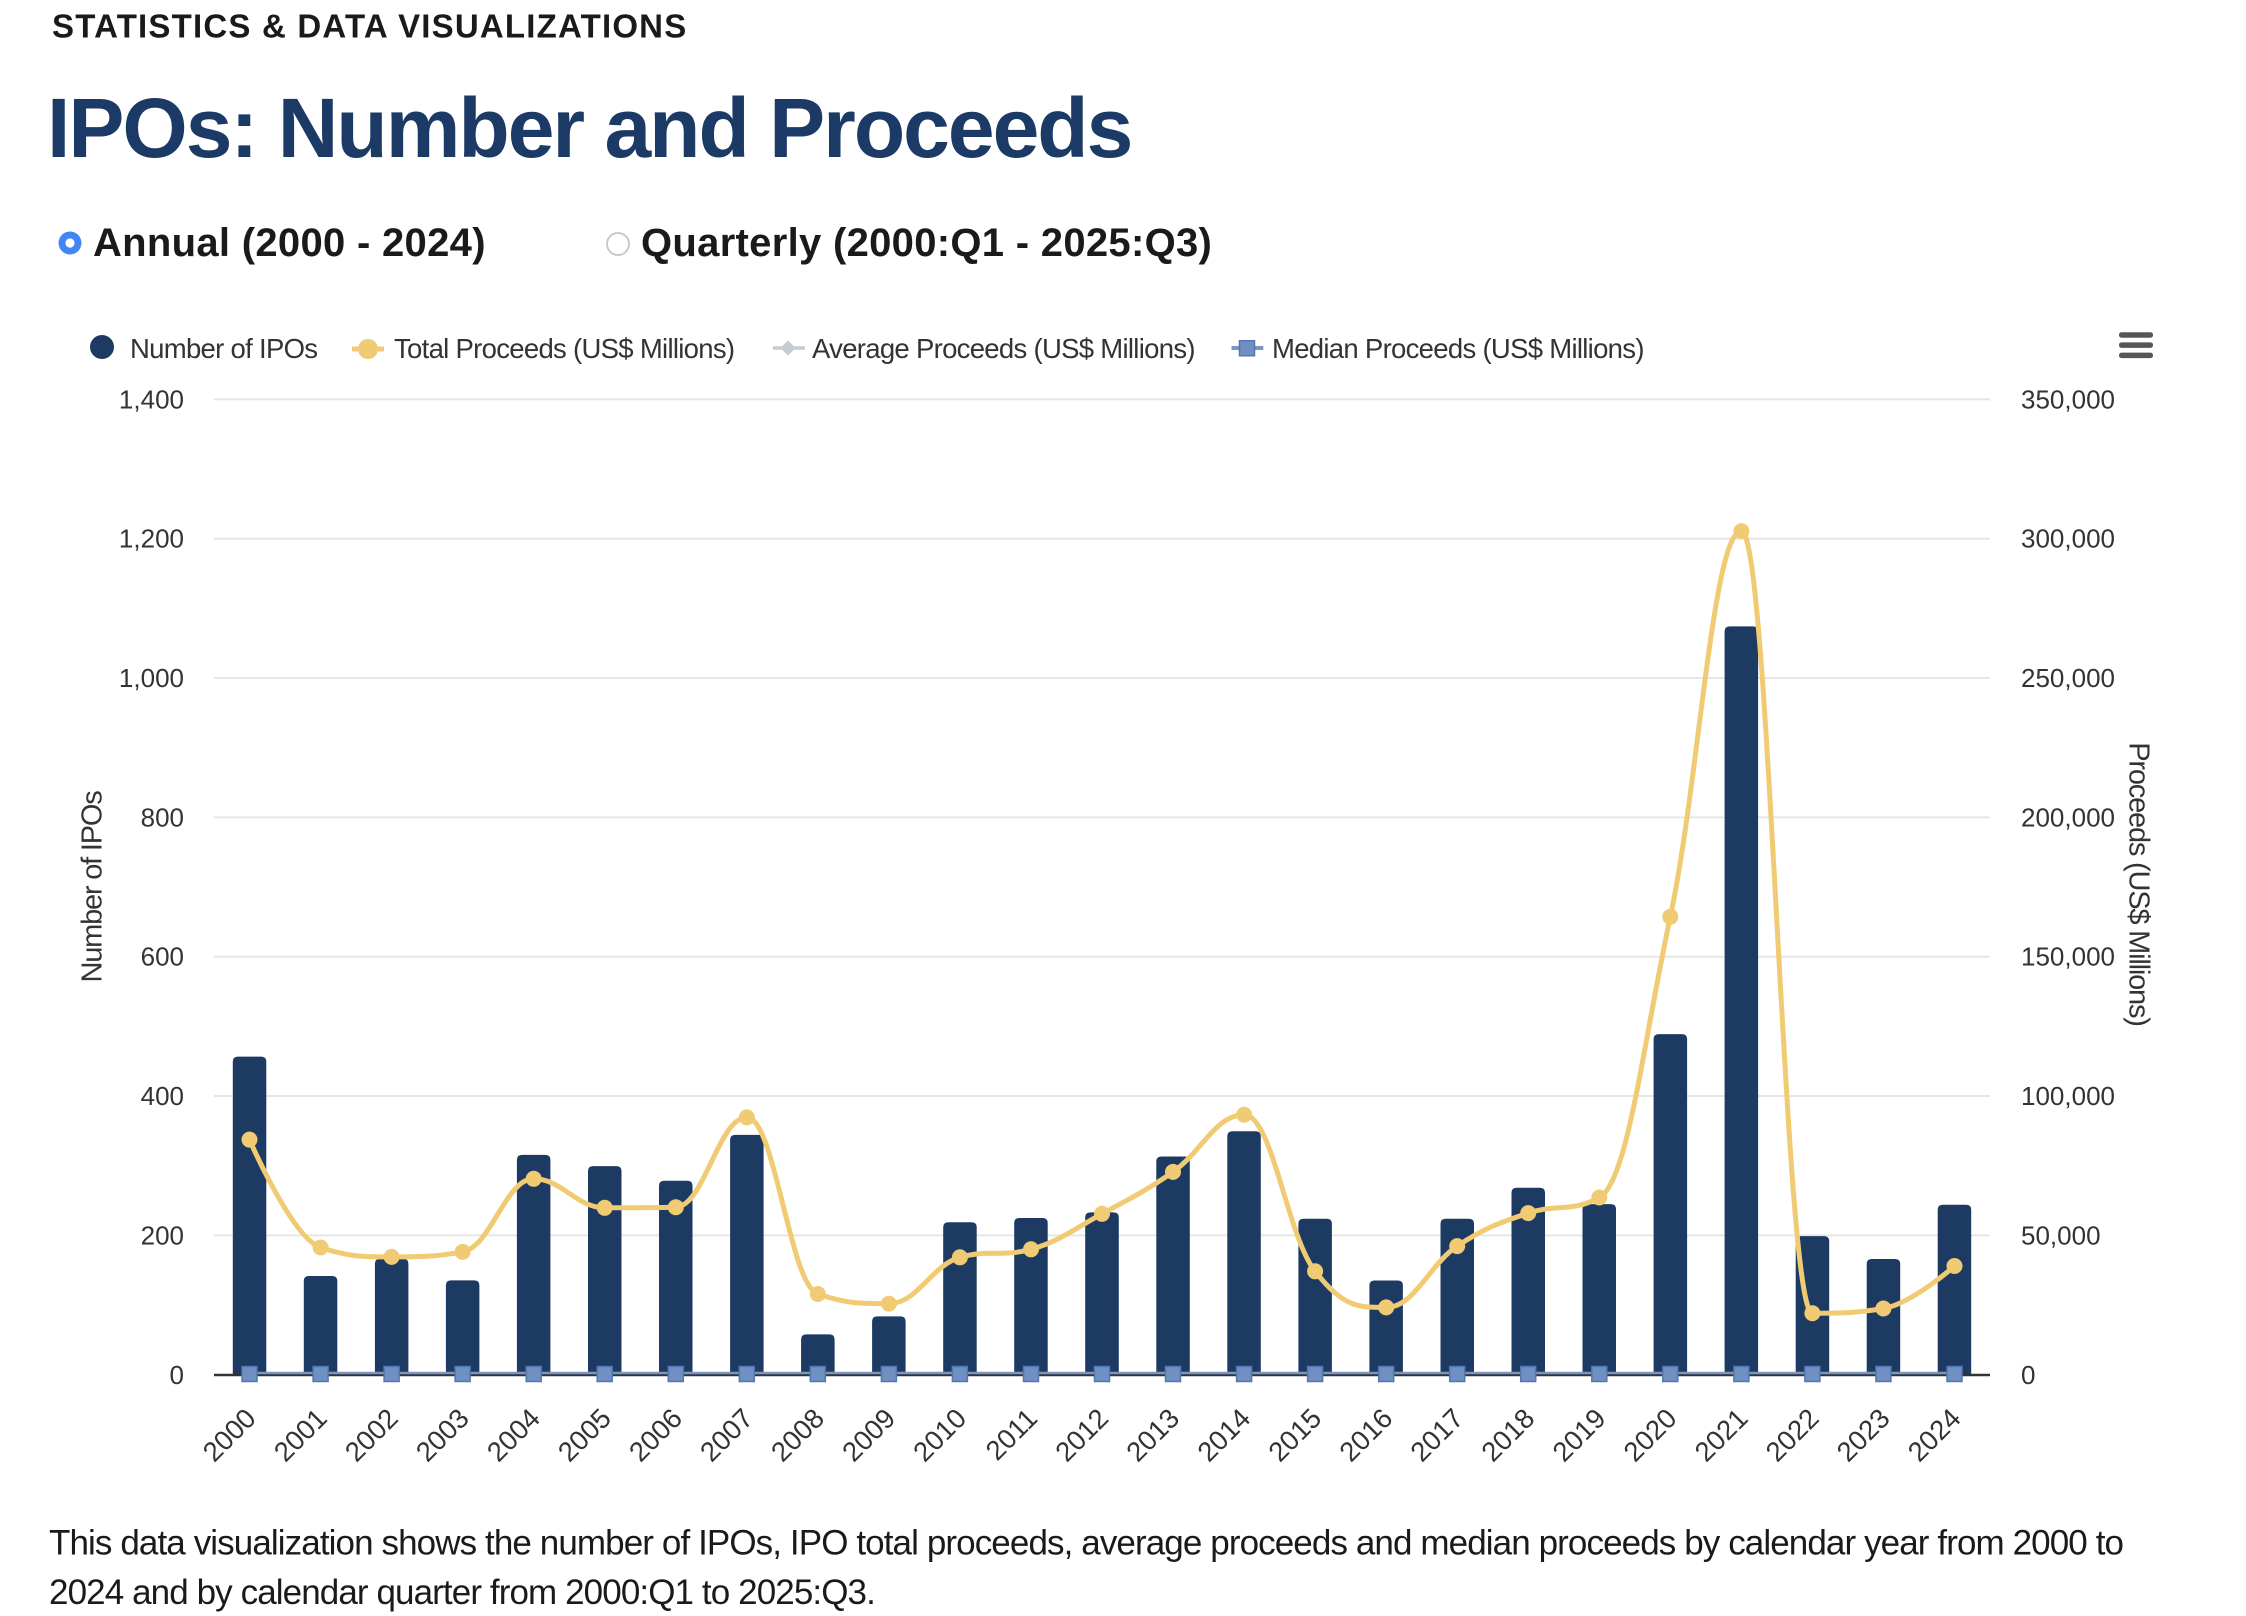  I want to click on svg-text:STATISTICS & DATA VISUALIZATIO: STATISTICS & DATA VISUALIZATIONS, so click(369, 26).